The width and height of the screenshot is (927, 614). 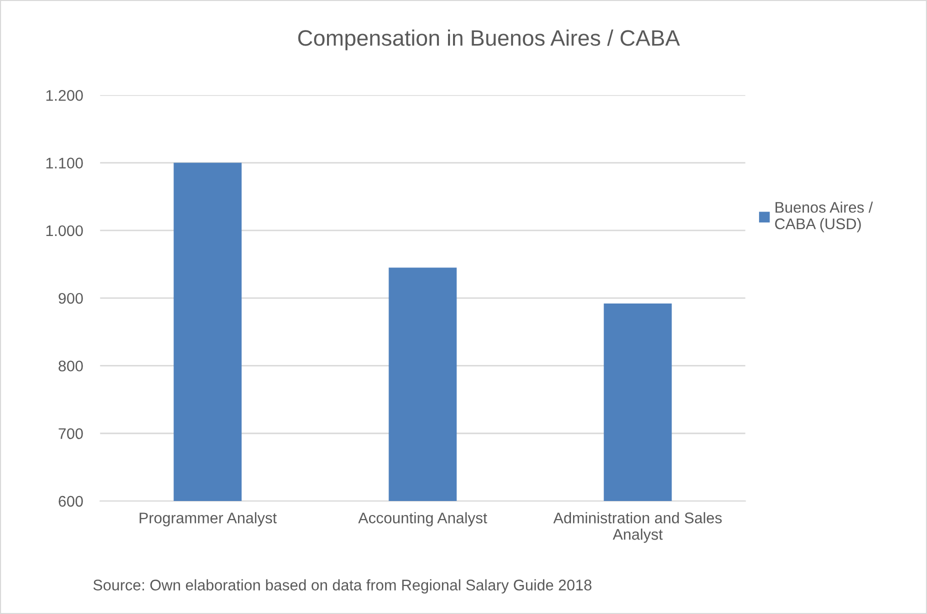 What do you see at coordinates (64, 230) in the screenshot?
I see `y-tick-label: 1.000` at bounding box center [64, 230].